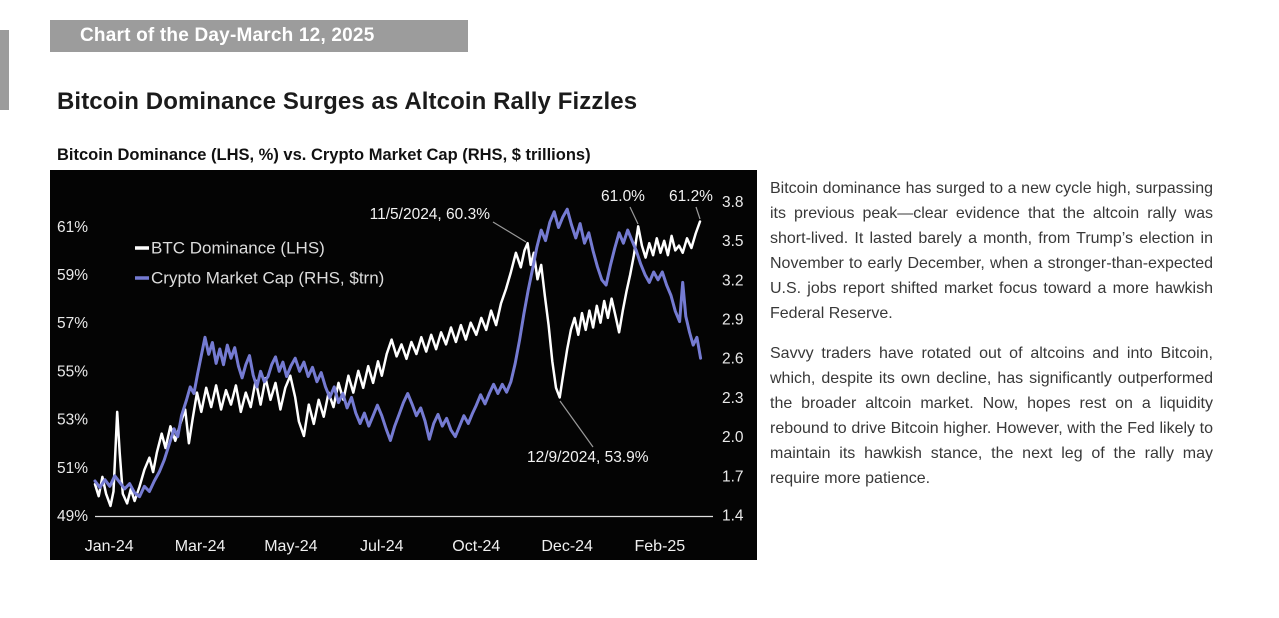 The height and width of the screenshot is (618, 1279). I want to click on legend-label-0: BTC Dominance (LHS), so click(238, 248).